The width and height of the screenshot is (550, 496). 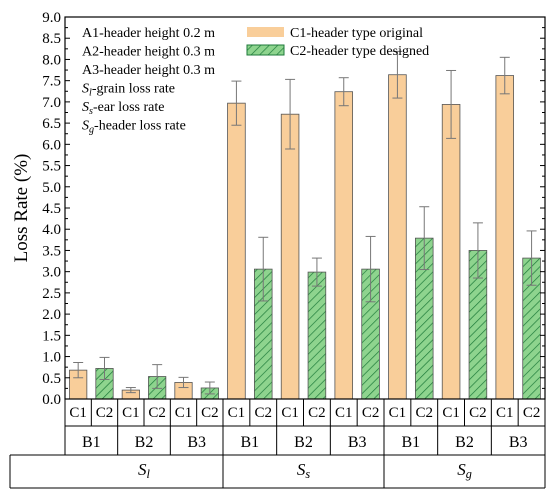 I want to click on y-tick-label: 4.5, so click(x=51, y=209).